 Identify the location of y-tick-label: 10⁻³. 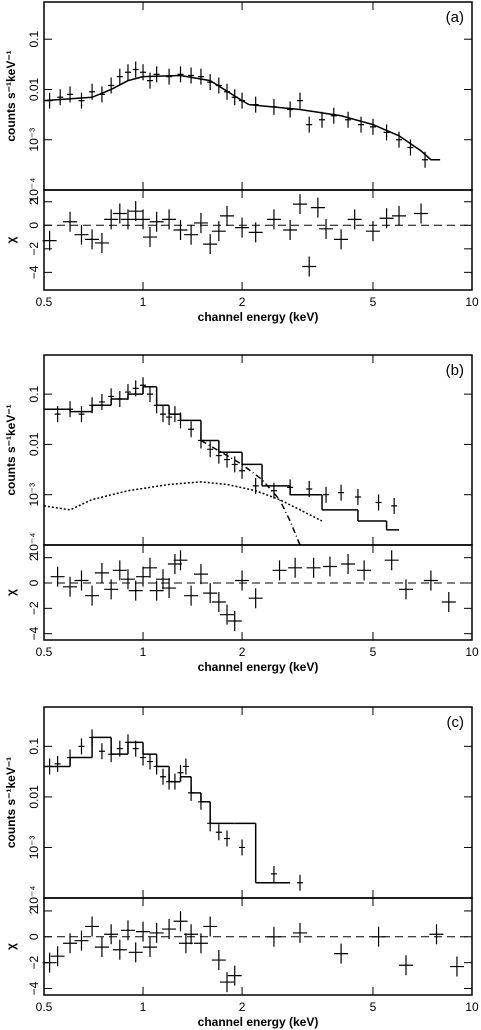
(34, 848).